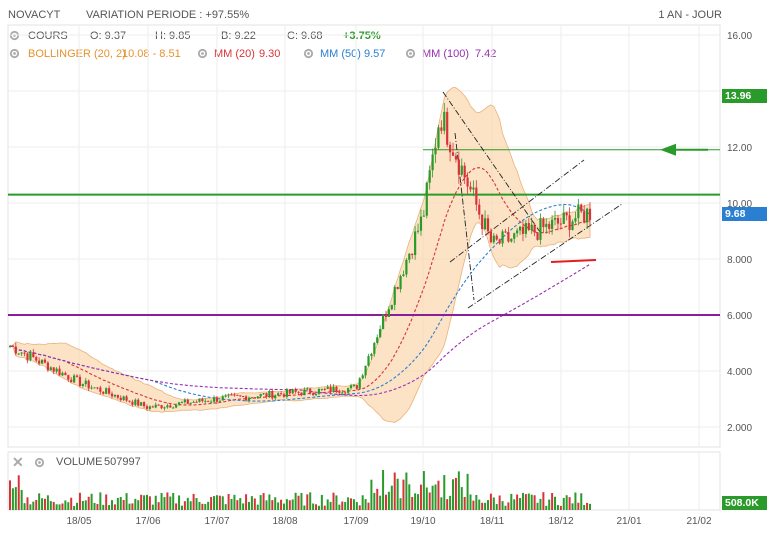 Image resolution: width=768 pixels, height=540 pixels. What do you see at coordinates (690, 15) in the screenshot?
I see `period-selector: 1 AN - JOUR` at bounding box center [690, 15].